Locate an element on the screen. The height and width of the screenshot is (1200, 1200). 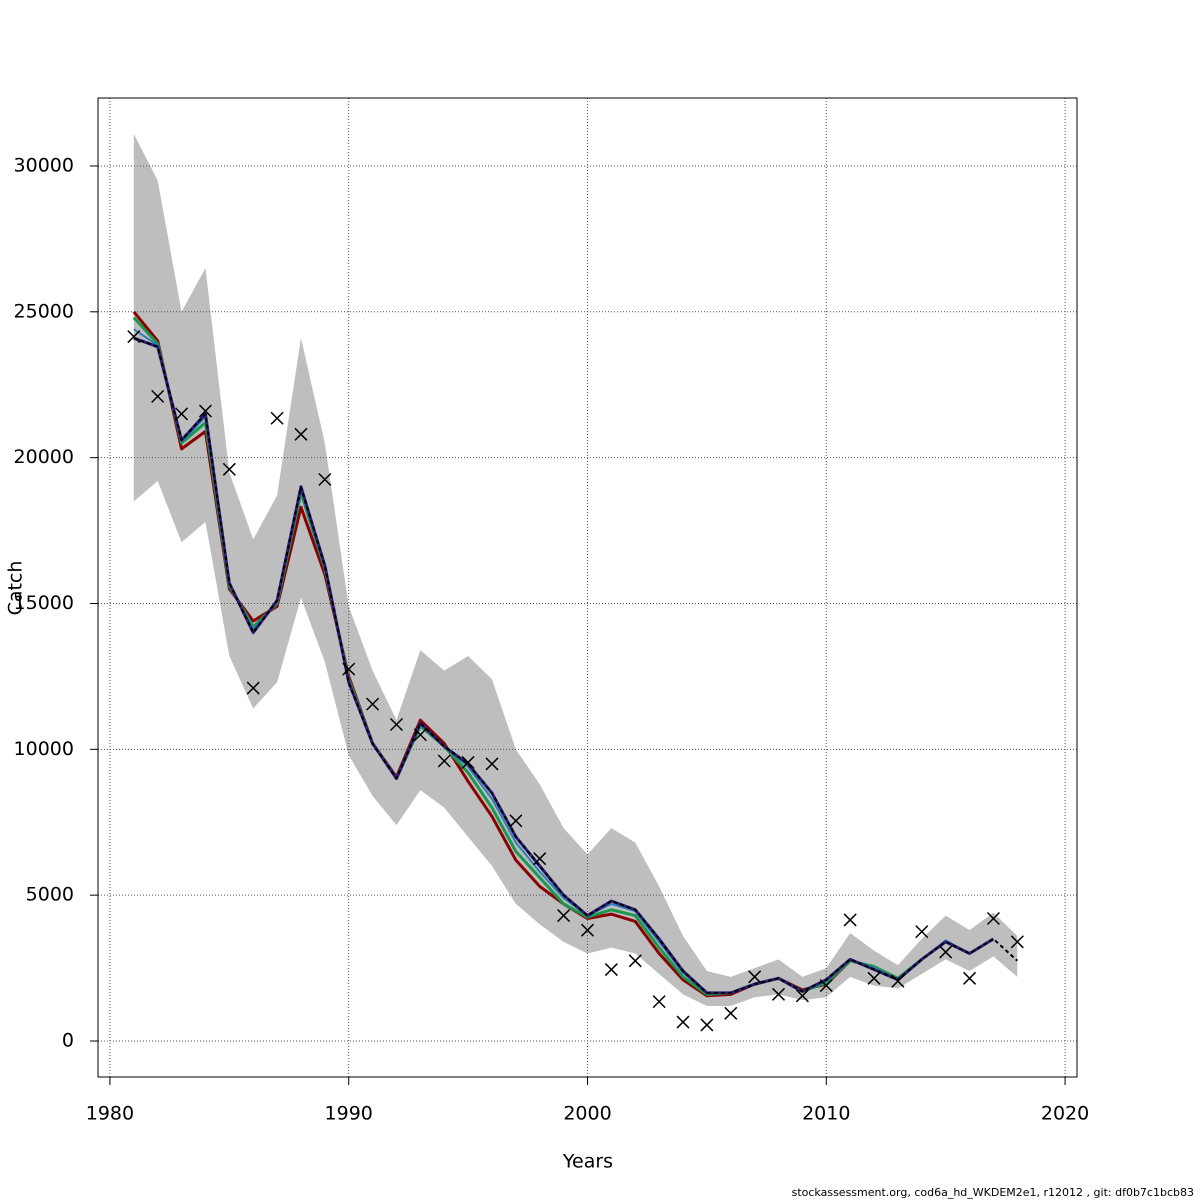
y-tick-label: 30000 is located at coordinates (44, 165).